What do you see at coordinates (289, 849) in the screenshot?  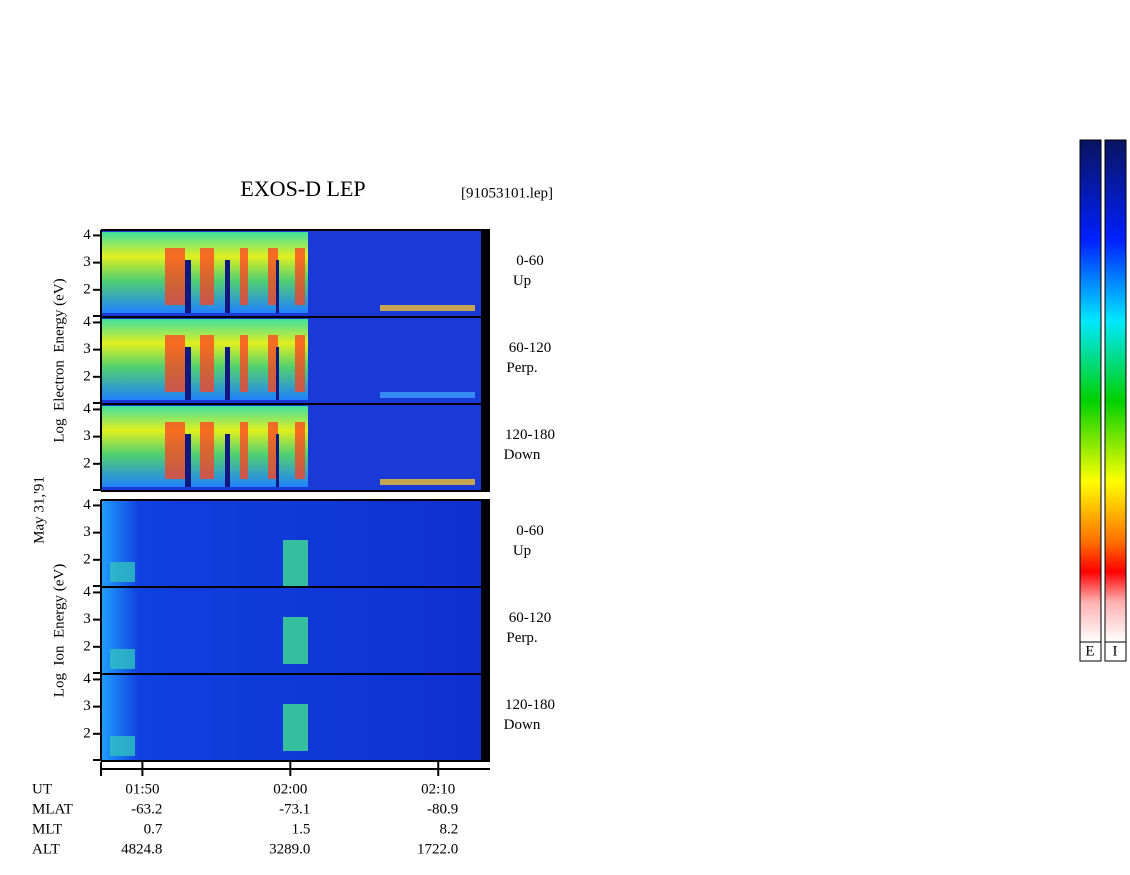 I see `ephemeris-value: 3289.0` at bounding box center [289, 849].